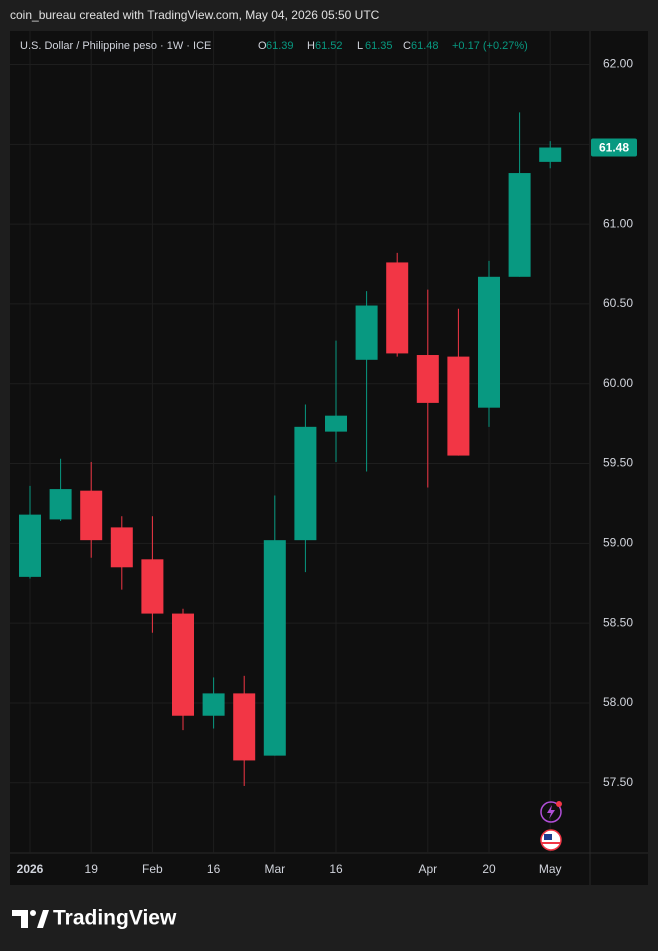  Describe the element at coordinates (20, 919) in the screenshot. I see `logo-mark` at that location.